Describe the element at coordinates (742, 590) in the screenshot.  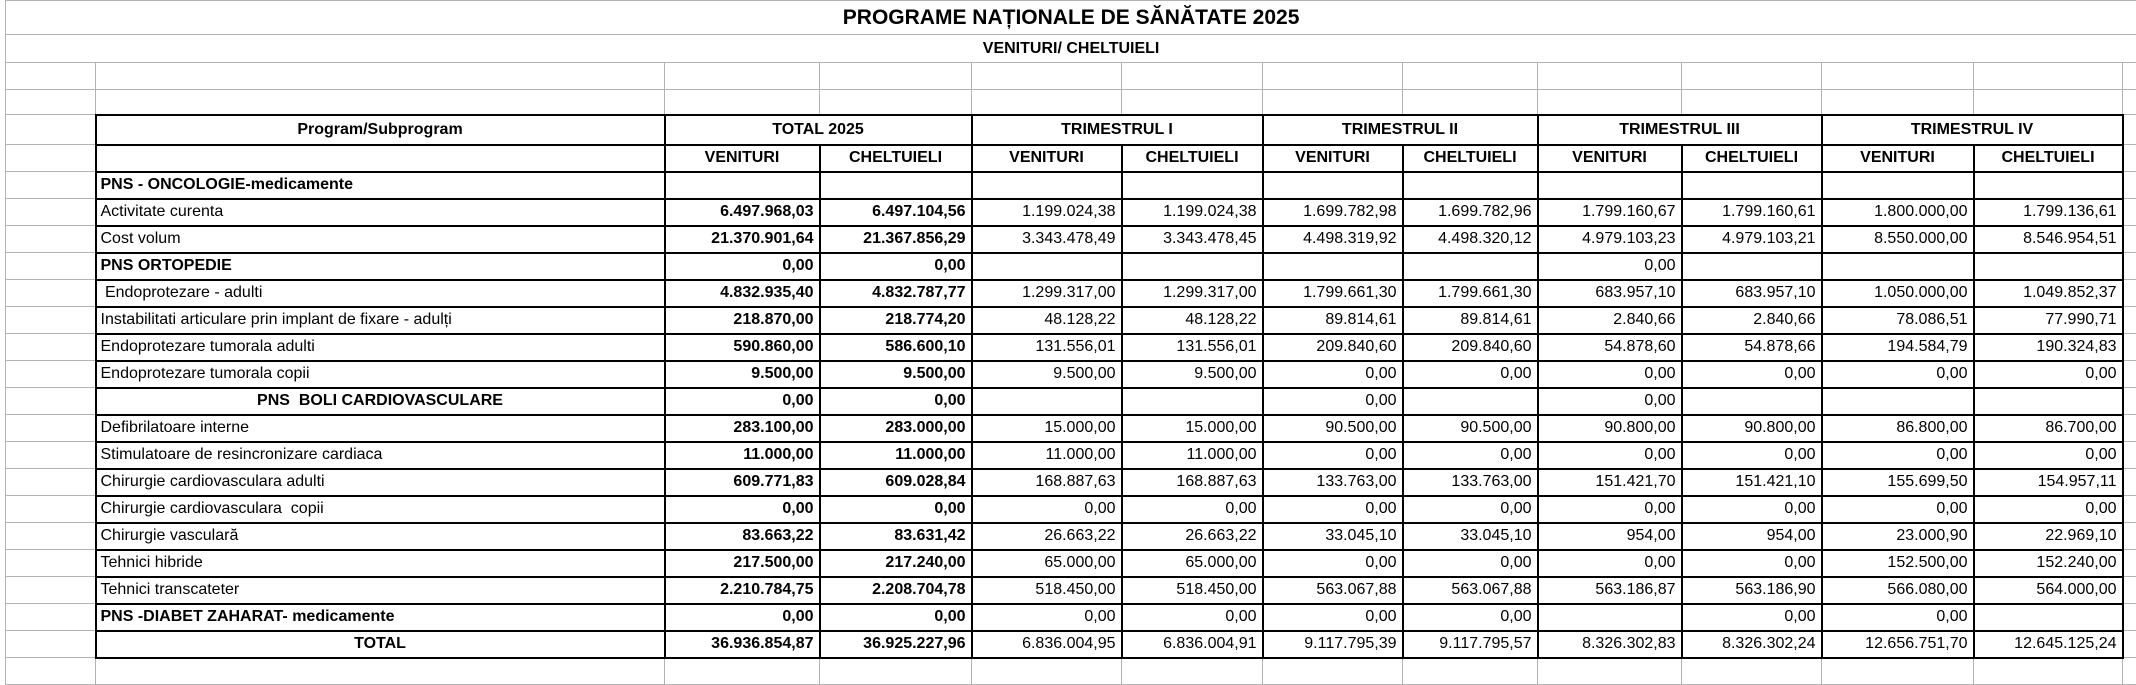
I see `value-cell: 2.210.784,75` at that location.